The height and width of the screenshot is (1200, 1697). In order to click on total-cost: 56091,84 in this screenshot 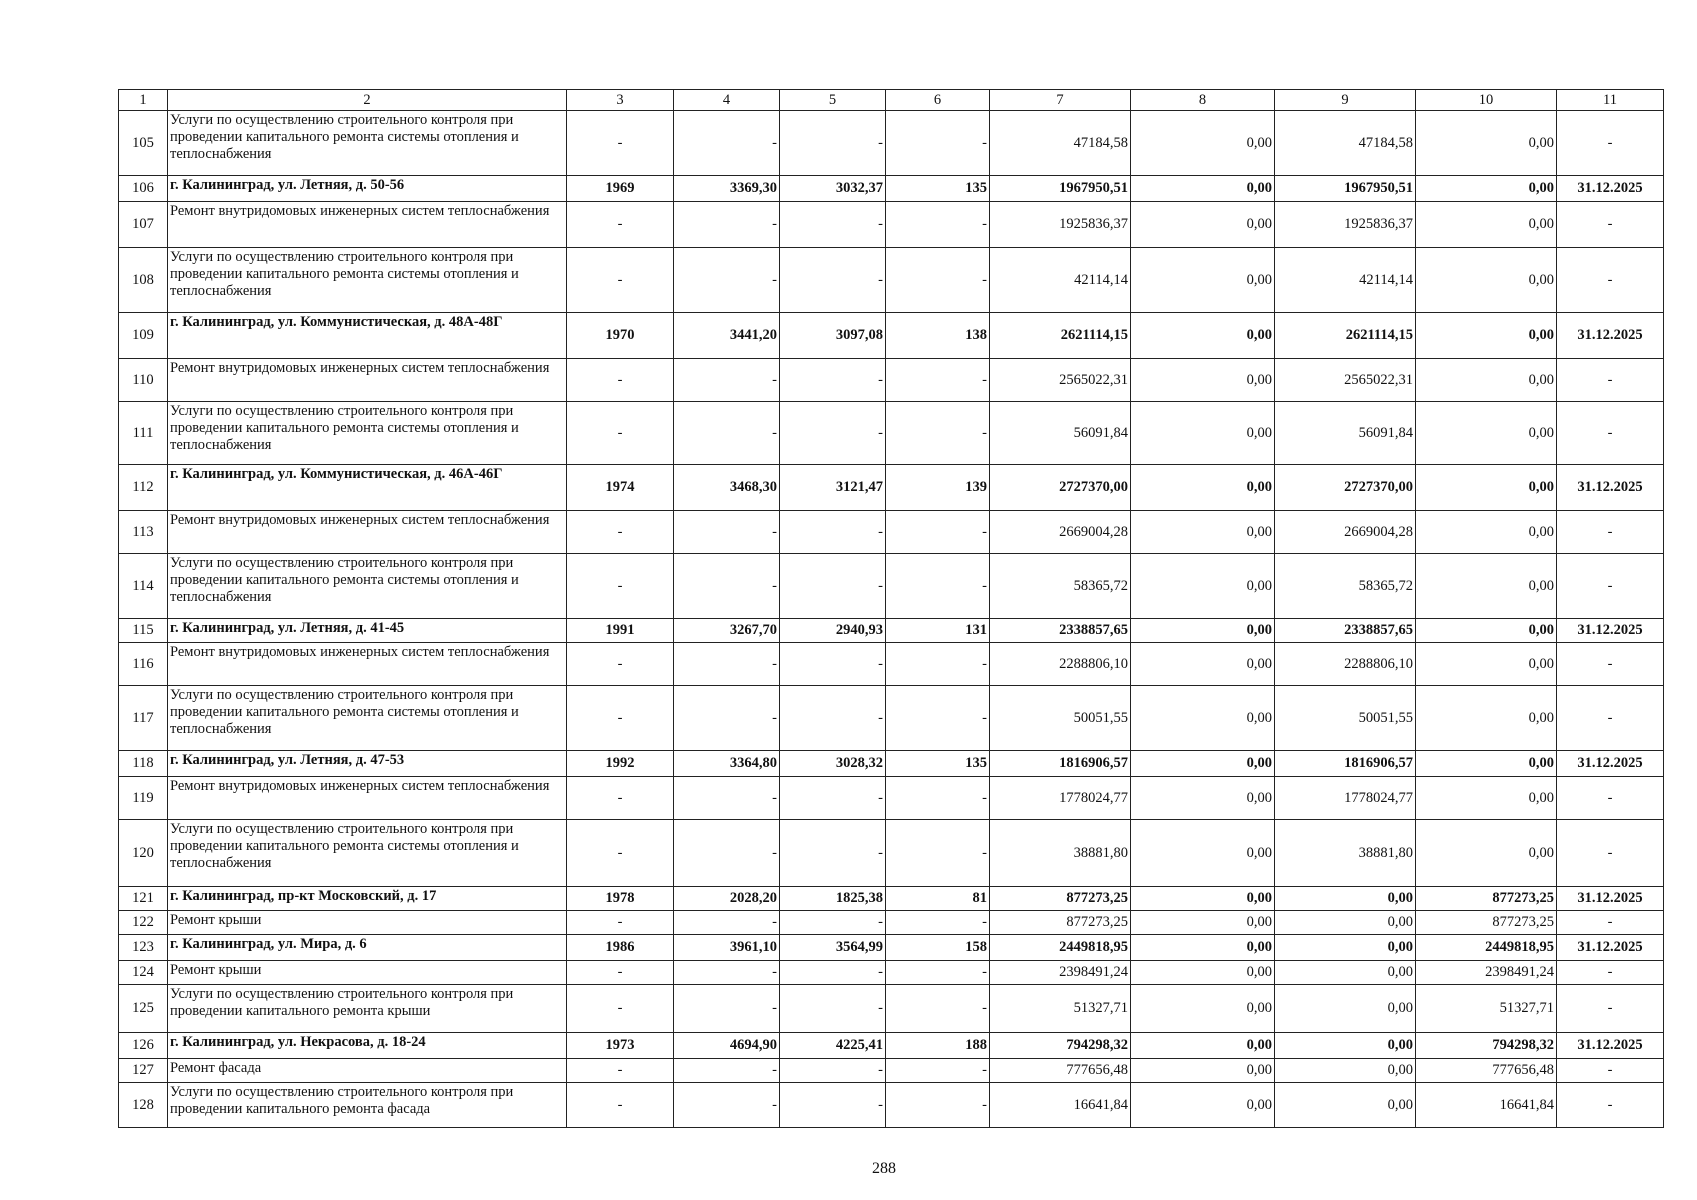, I will do `click(1060, 433)`.